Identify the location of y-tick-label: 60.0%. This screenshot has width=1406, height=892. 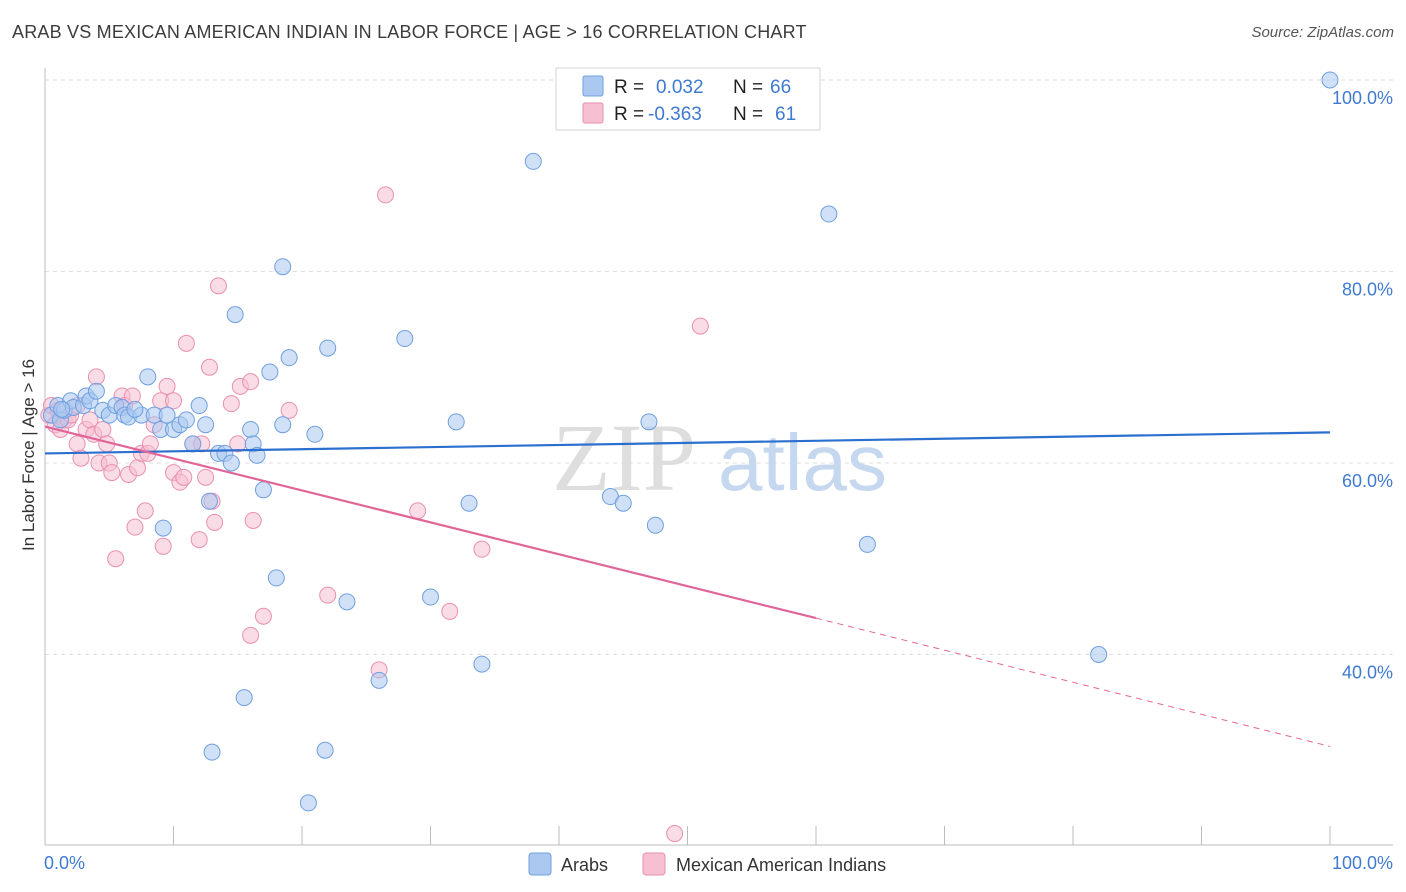
(1367, 481).